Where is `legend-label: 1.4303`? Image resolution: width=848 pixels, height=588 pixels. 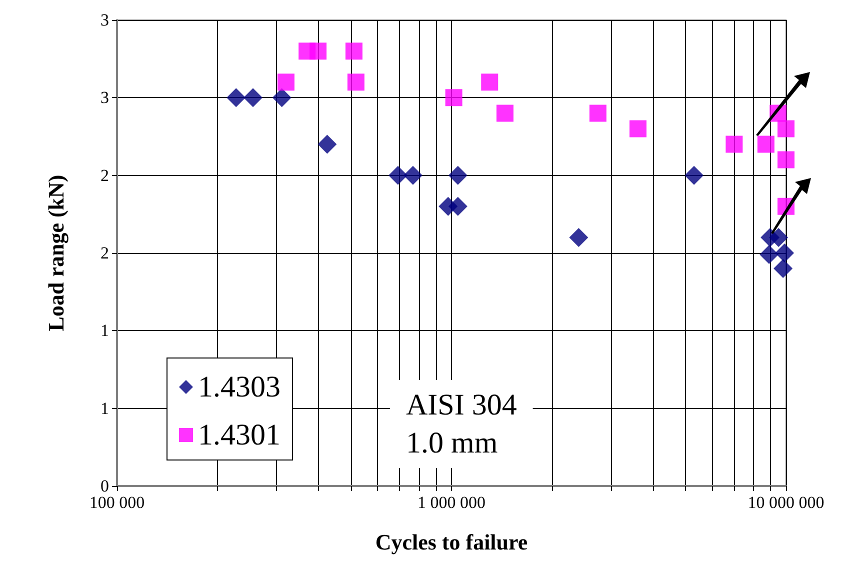
legend-label: 1.4303 is located at coordinates (239, 387).